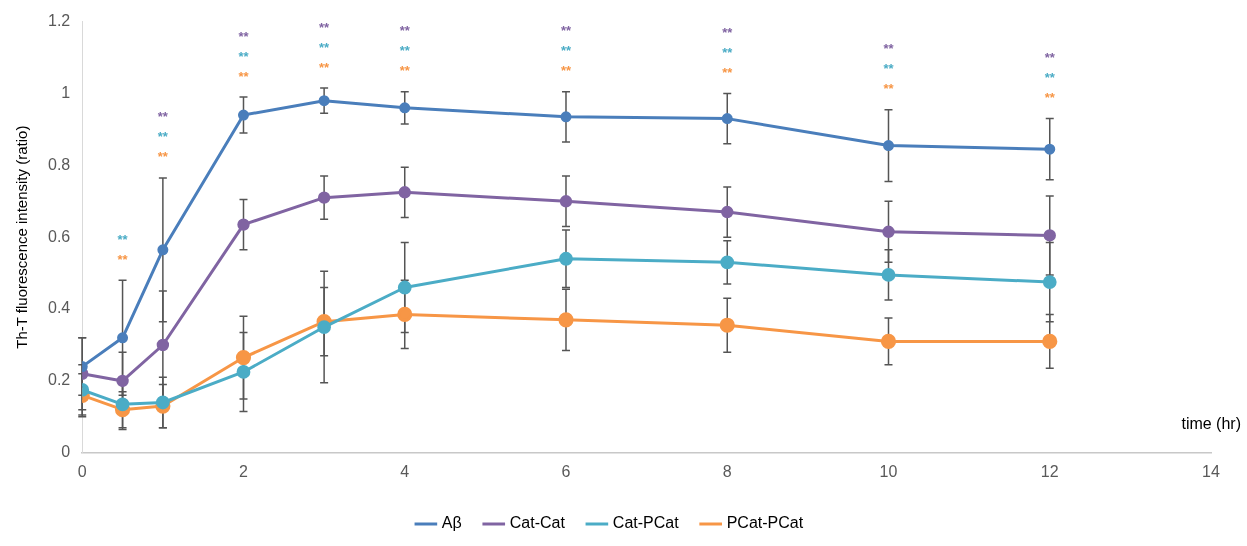  What do you see at coordinates (66, 92) in the screenshot?
I see `y-tick-label: 1` at bounding box center [66, 92].